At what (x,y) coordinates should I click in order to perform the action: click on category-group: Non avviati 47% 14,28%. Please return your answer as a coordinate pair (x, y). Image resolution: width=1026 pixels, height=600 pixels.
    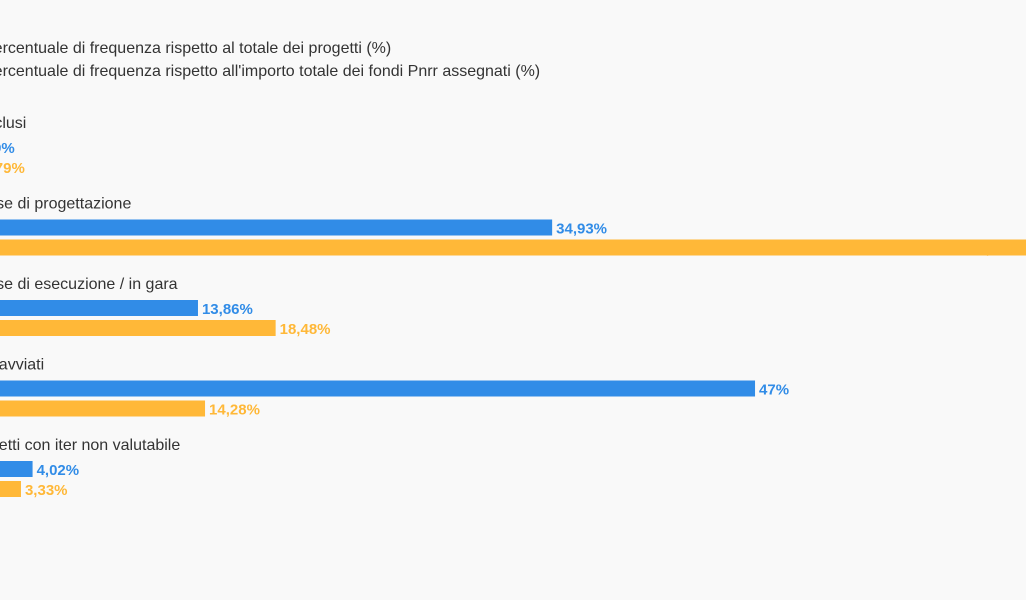
    Looking at the image, I should click on (394, 388).